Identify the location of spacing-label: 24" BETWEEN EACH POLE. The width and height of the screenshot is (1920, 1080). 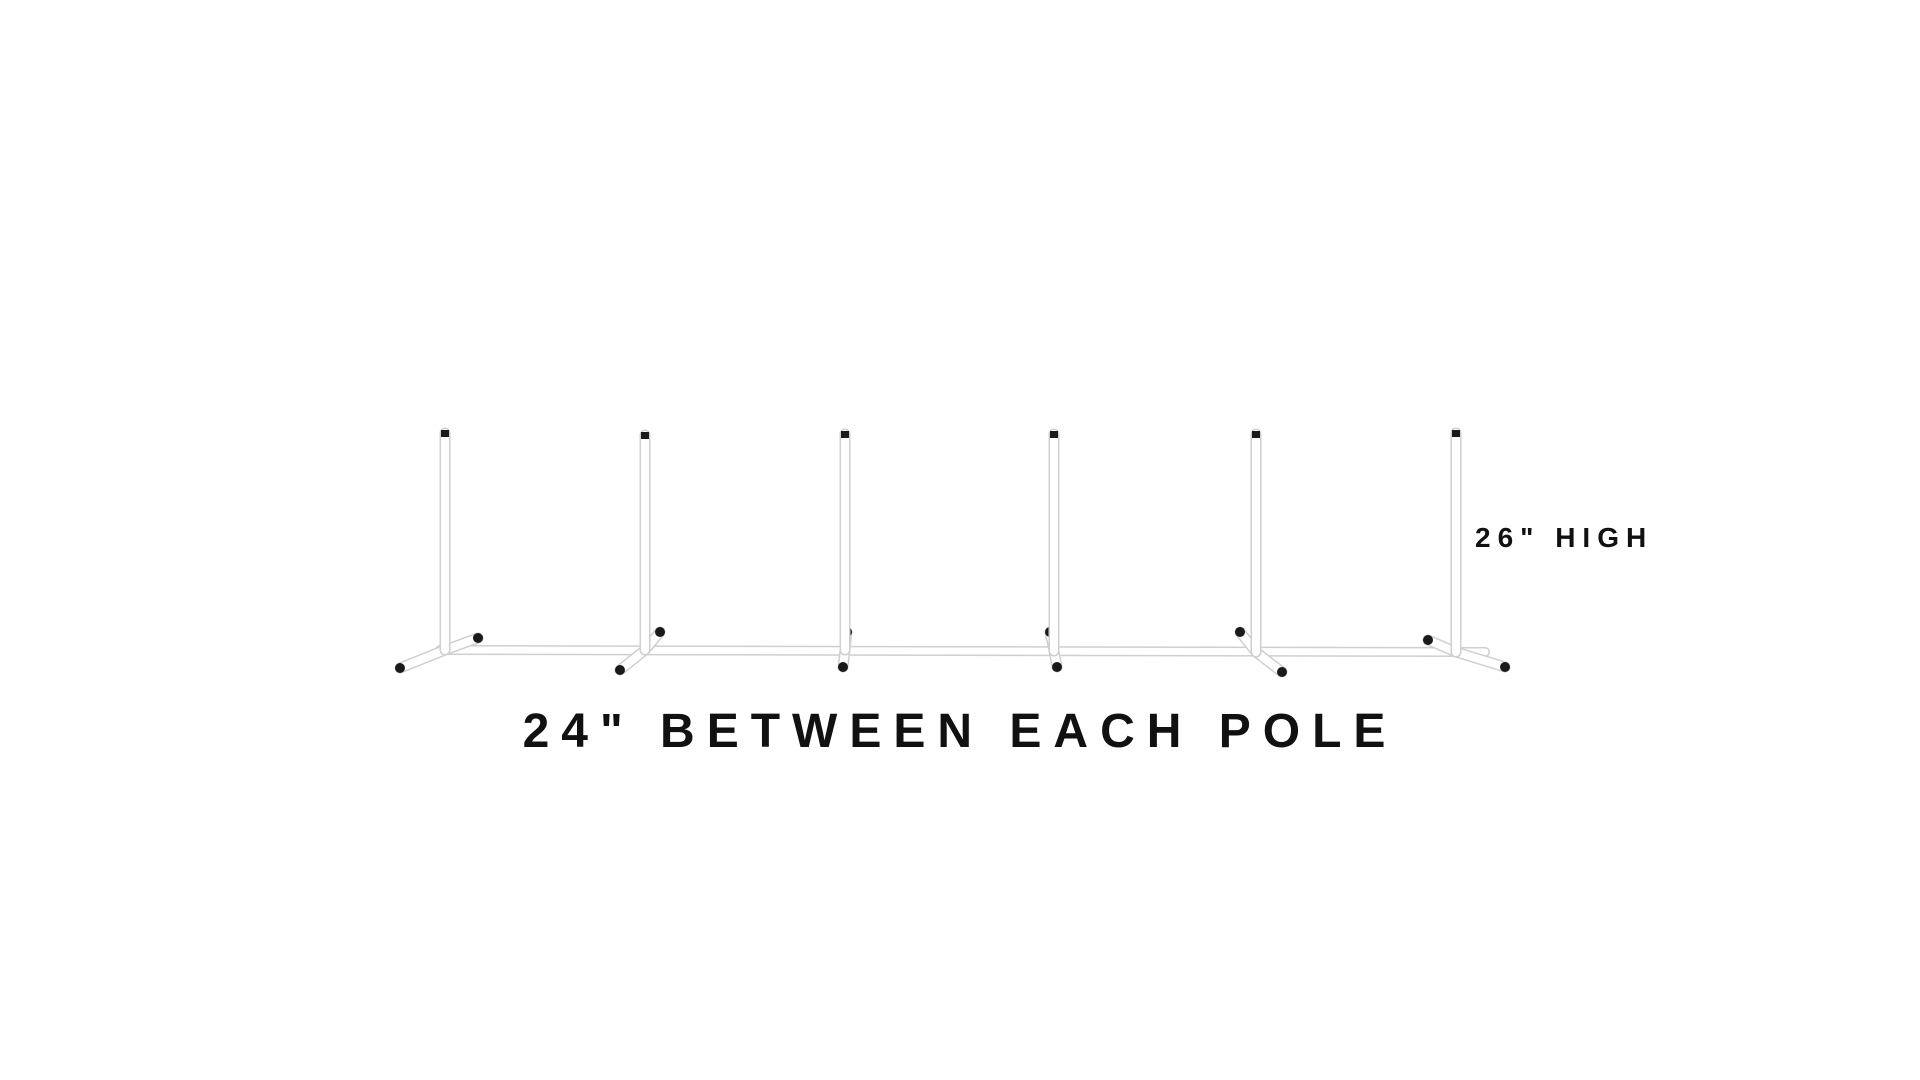
(960, 731).